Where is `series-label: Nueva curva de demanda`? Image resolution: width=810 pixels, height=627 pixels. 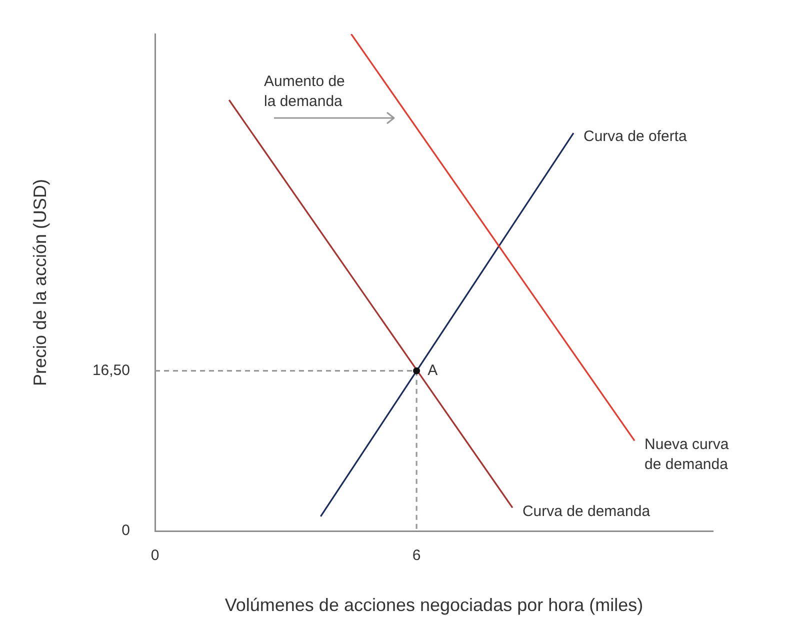
series-label: Nueva curva de demanda is located at coordinates (687, 454).